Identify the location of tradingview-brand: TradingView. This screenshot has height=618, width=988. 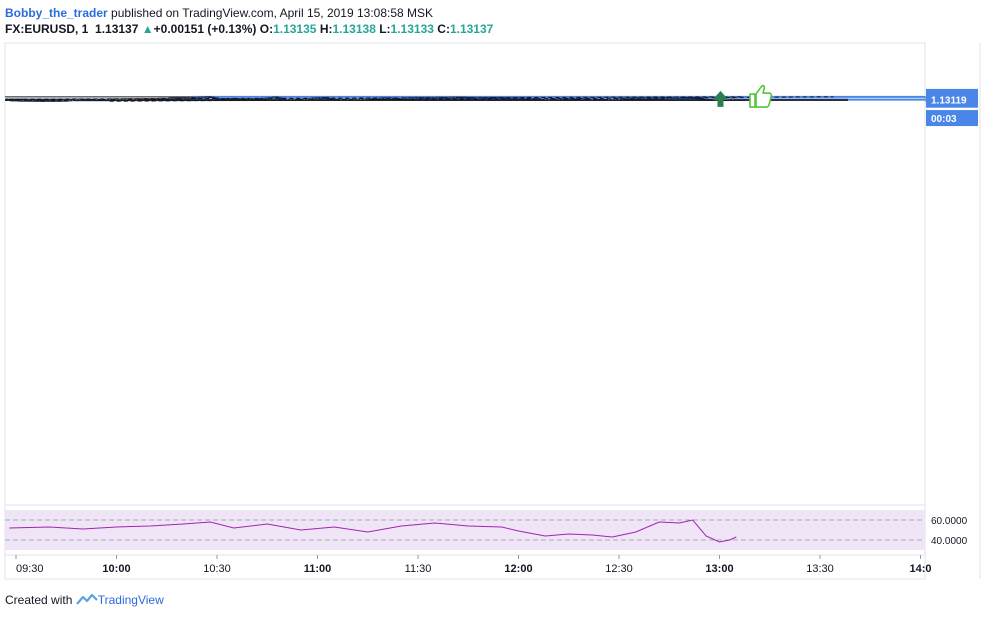
(130, 600).